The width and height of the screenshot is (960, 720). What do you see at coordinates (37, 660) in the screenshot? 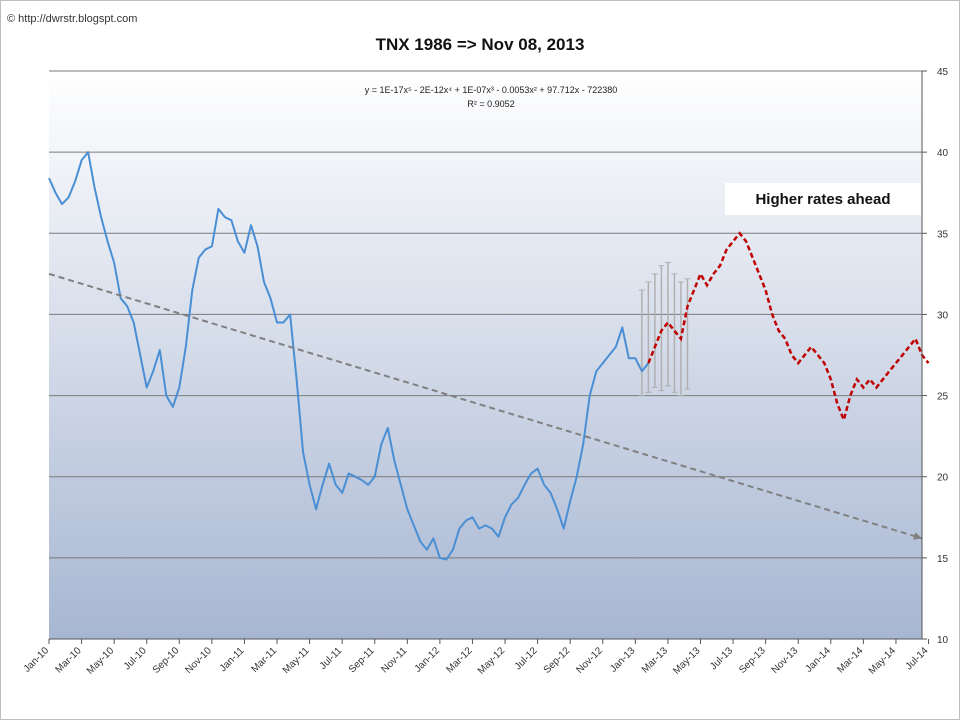
I see `x-tick-label: Jan-10` at bounding box center [37, 660].